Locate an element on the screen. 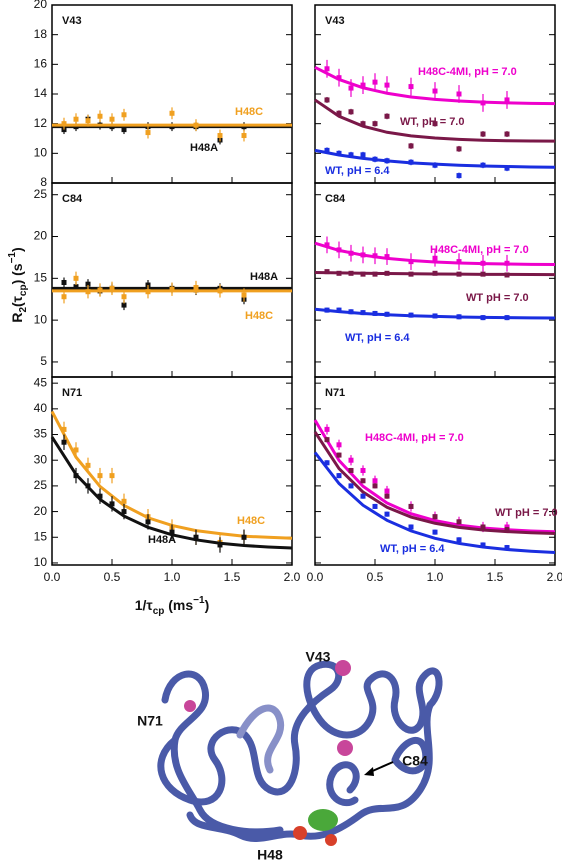 The image size is (562, 866). x-label-part: cp is located at coordinates (159, 611).